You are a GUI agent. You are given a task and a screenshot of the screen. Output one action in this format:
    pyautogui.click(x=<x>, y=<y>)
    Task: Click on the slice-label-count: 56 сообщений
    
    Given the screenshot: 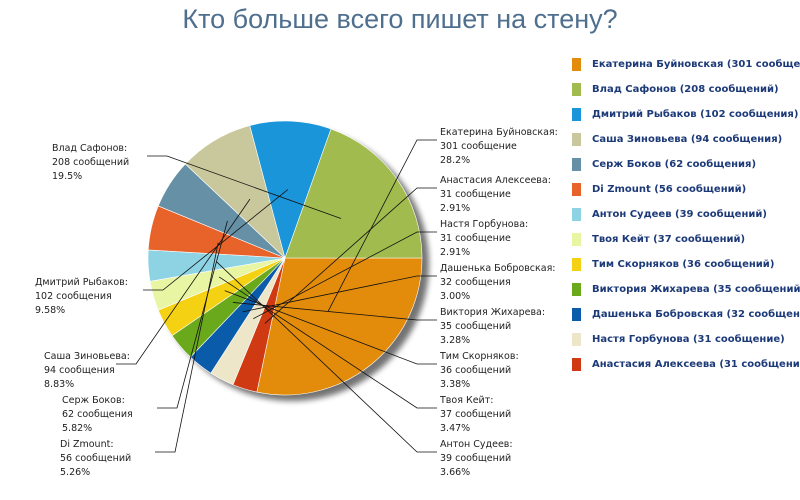 What is the action you would take?
    pyautogui.click(x=95, y=458)
    